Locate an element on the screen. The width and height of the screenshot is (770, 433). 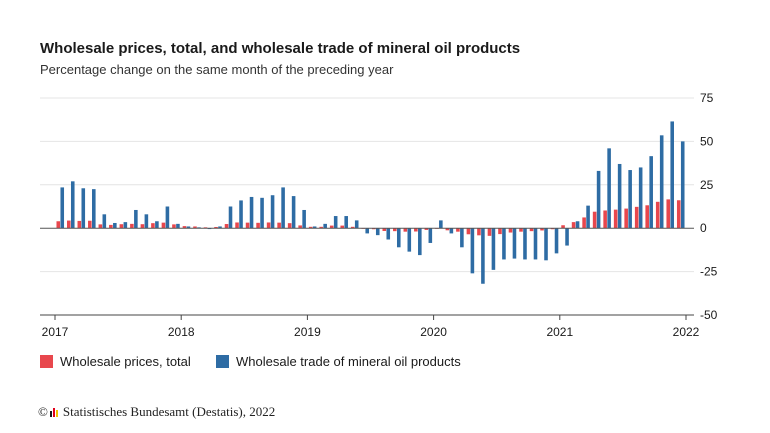
x-tick-label: 2020 is located at coordinates (433, 332).